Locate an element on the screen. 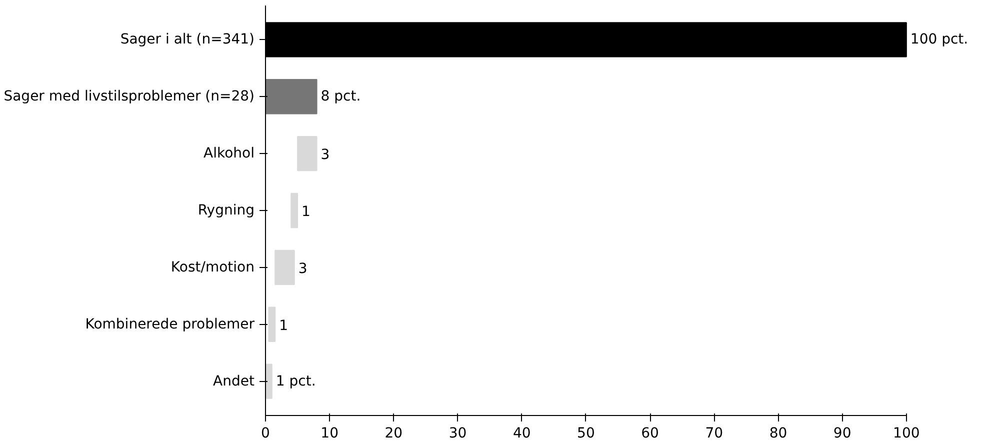  y-tick-label: Rygning is located at coordinates (226, 210).